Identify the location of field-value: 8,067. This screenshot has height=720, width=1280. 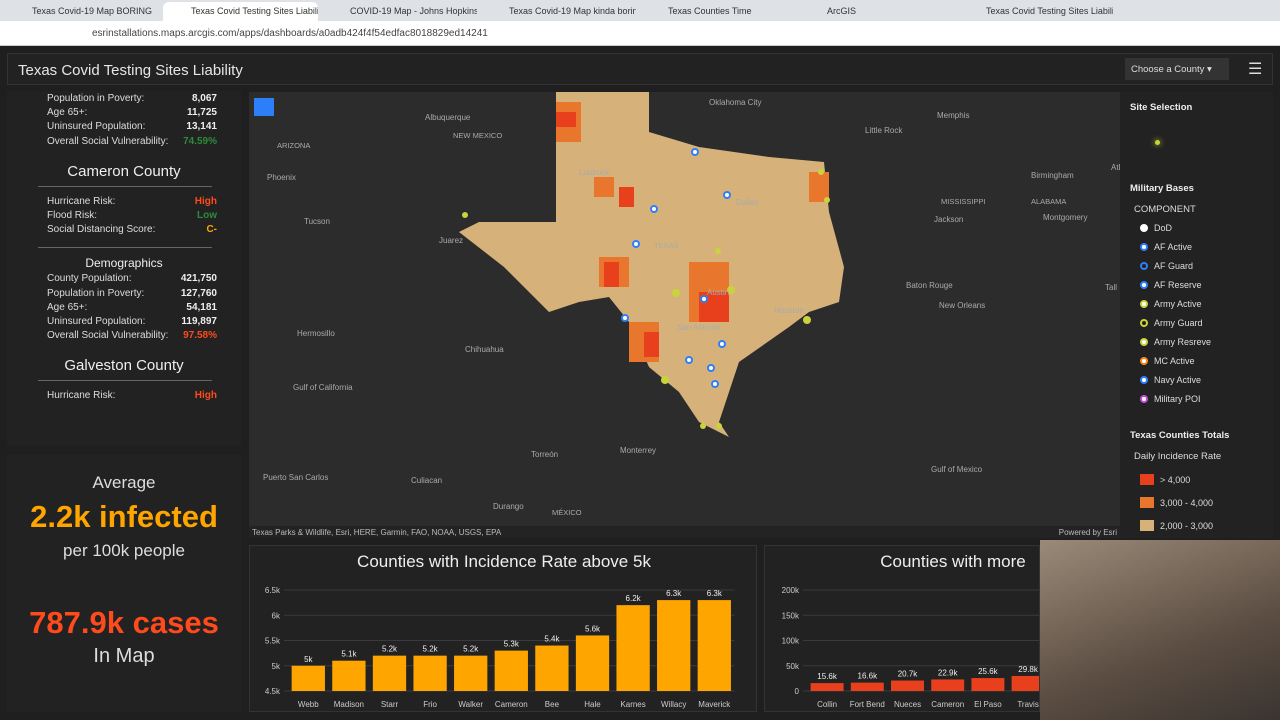
(204, 98).